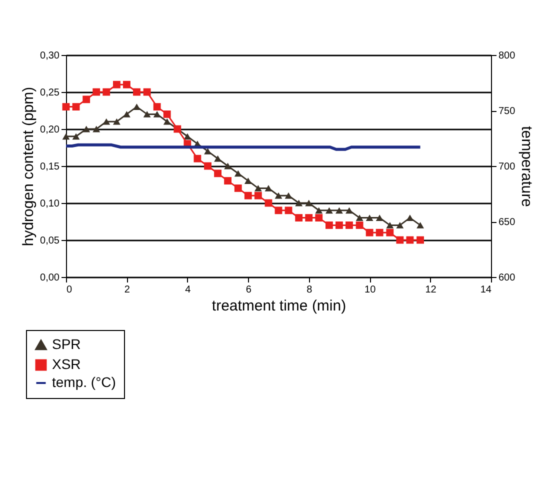 This screenshot has width=560, height=493. Describe the element at coordinates (507, 167) in the screenshot. I see `y2-tick-label: 700` at that location.